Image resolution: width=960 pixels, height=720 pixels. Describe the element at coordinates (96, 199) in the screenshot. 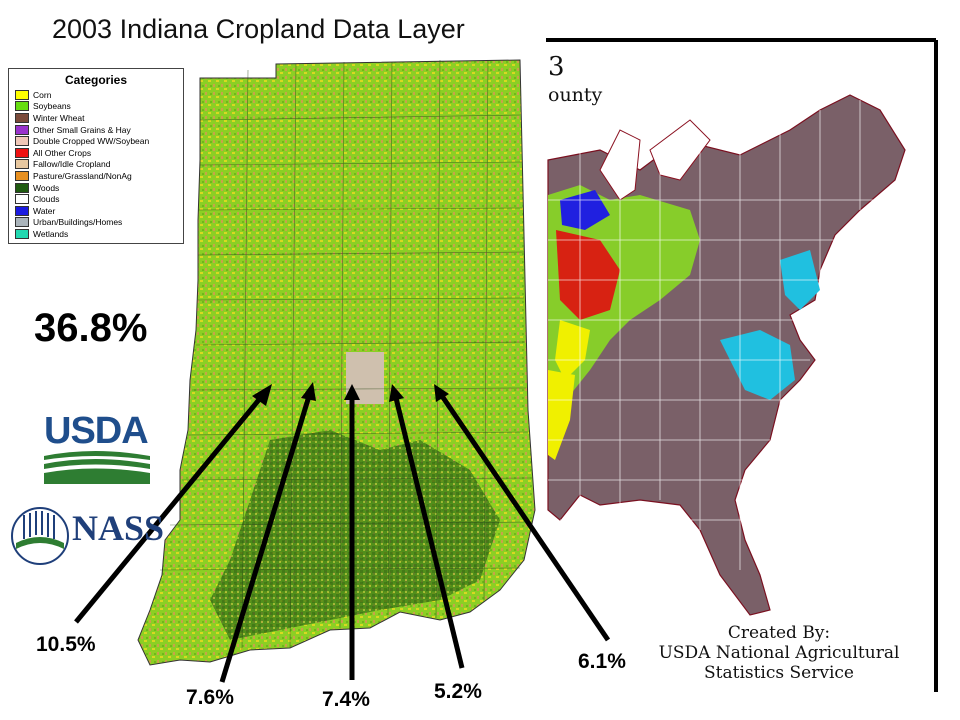

I see `legend-item: Clouds` at that location.